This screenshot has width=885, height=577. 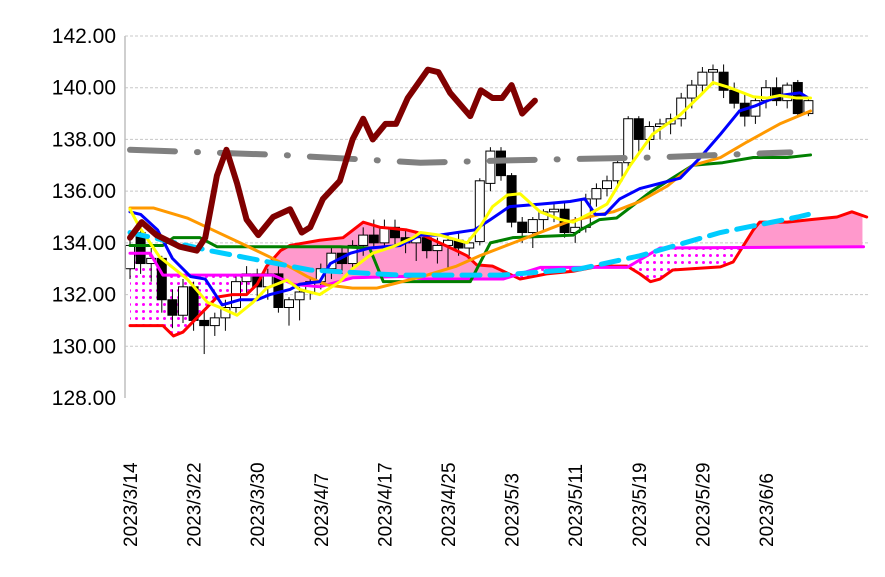 I want to click on x-tick-label: 2023/6/6, so click(x=767, y=510).